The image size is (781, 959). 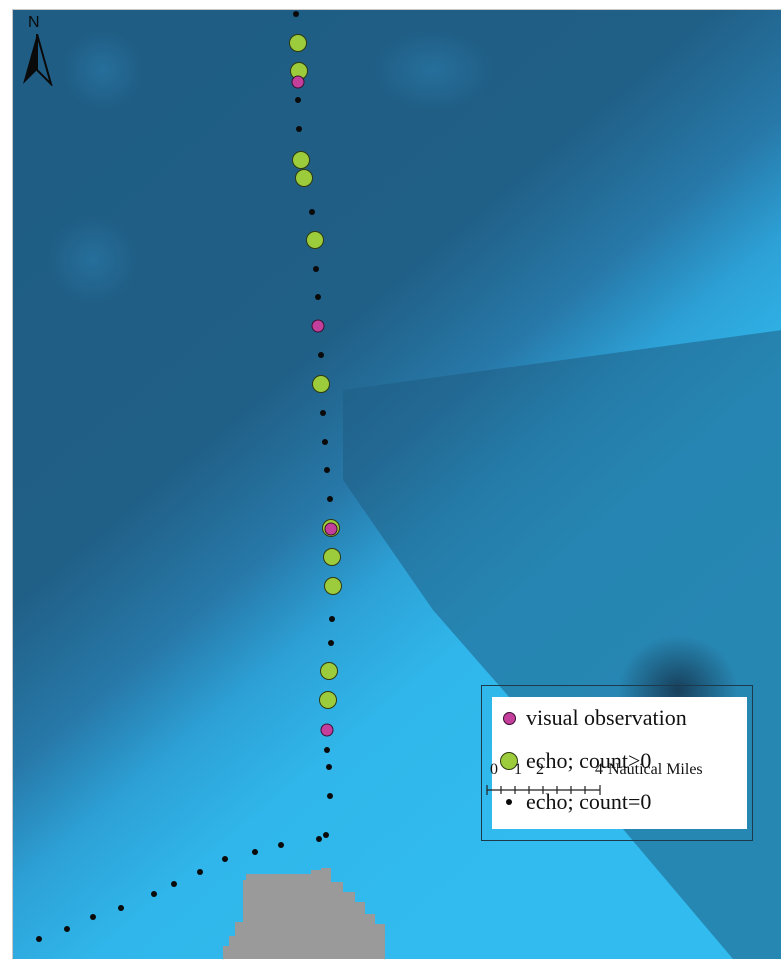 I want to click on legend-frame, so click(x=617, y=763).